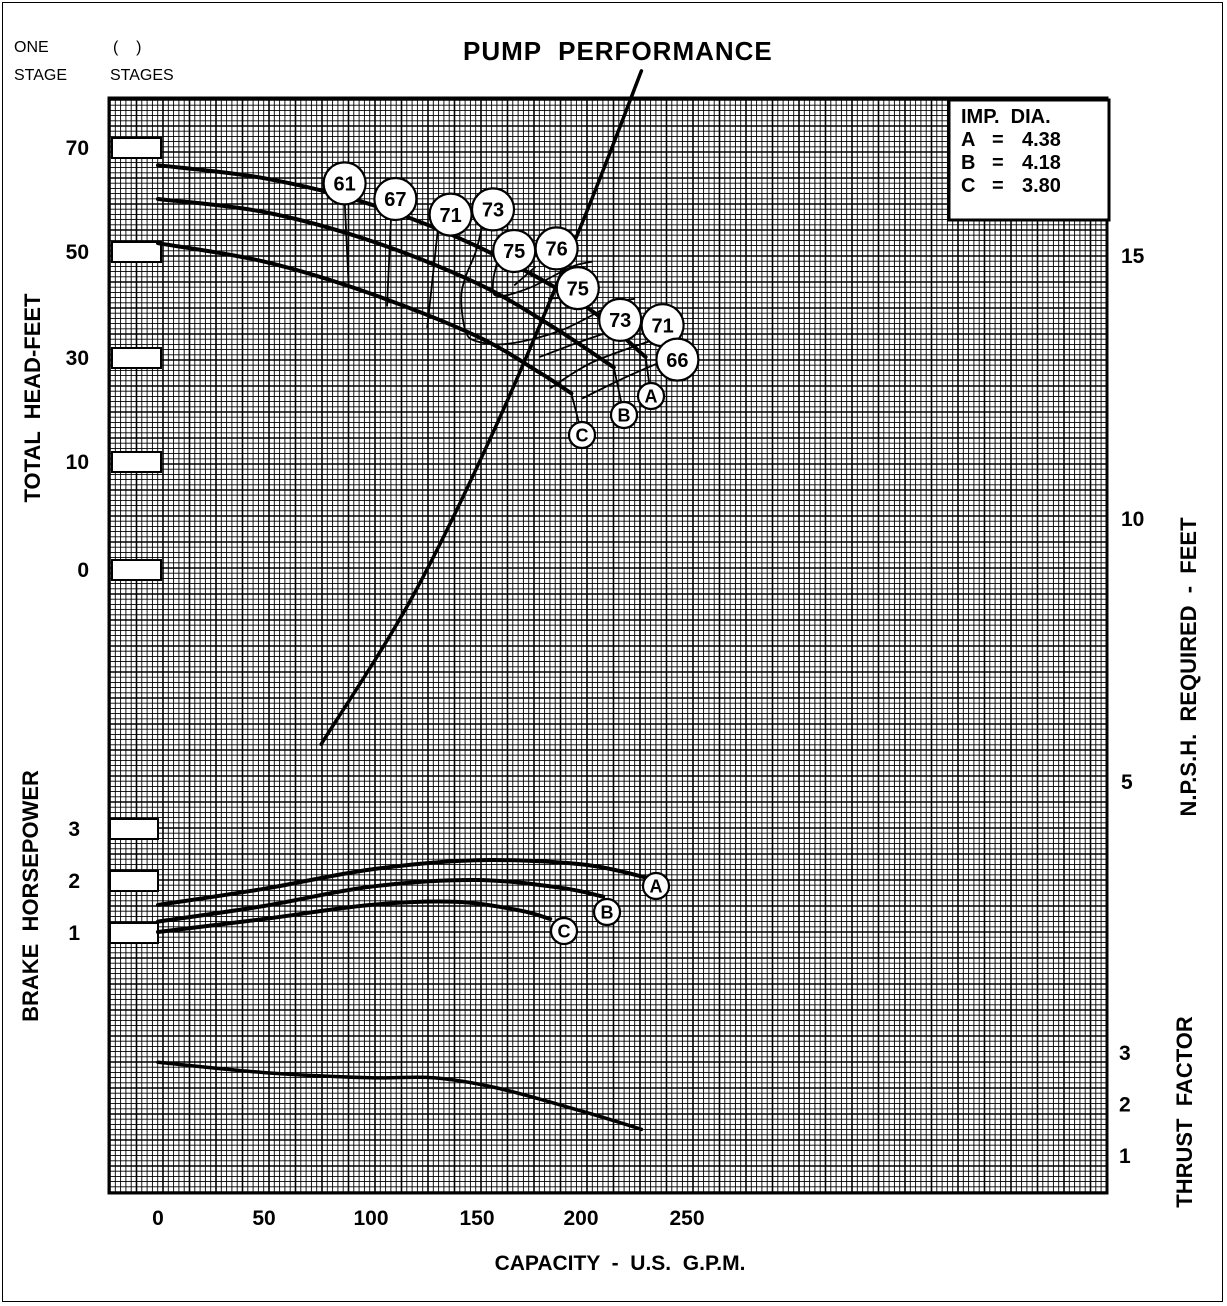 This screenshot has width=1227, height=1306. What do you see at coordinates (968, 140) in the screenshot?
I see `legend-key: A` at bounding box center [968, 140].